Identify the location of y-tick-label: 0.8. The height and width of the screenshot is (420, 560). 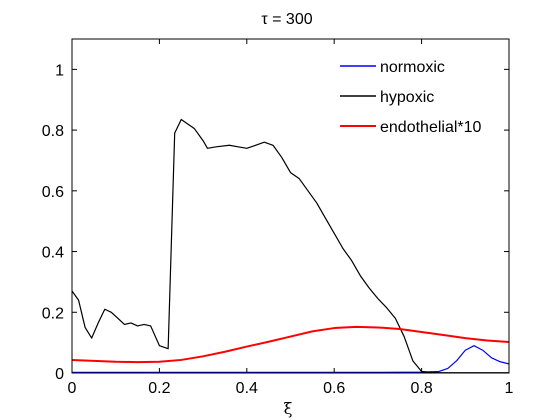
(53, 131).